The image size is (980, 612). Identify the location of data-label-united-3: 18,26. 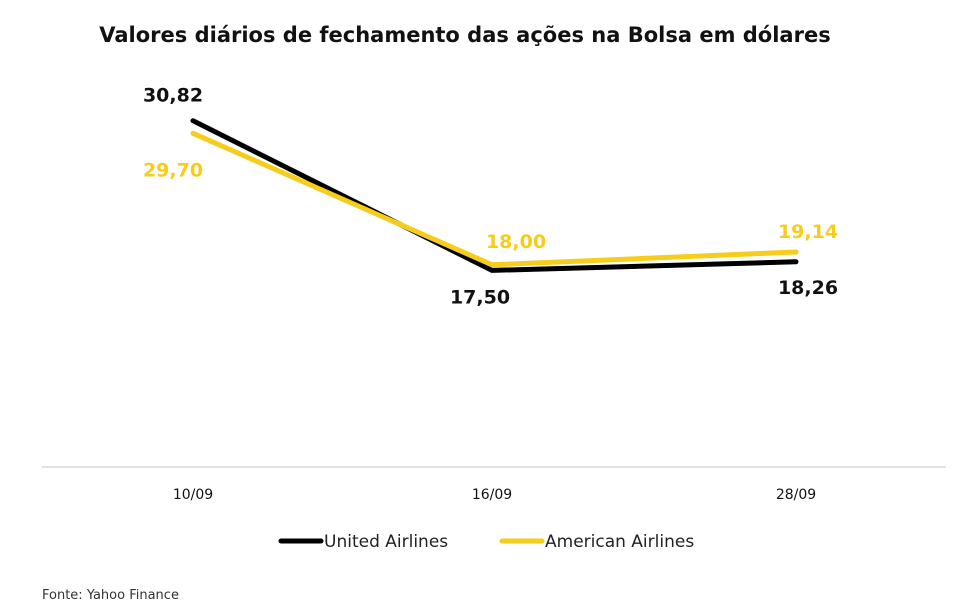
(808, 288).